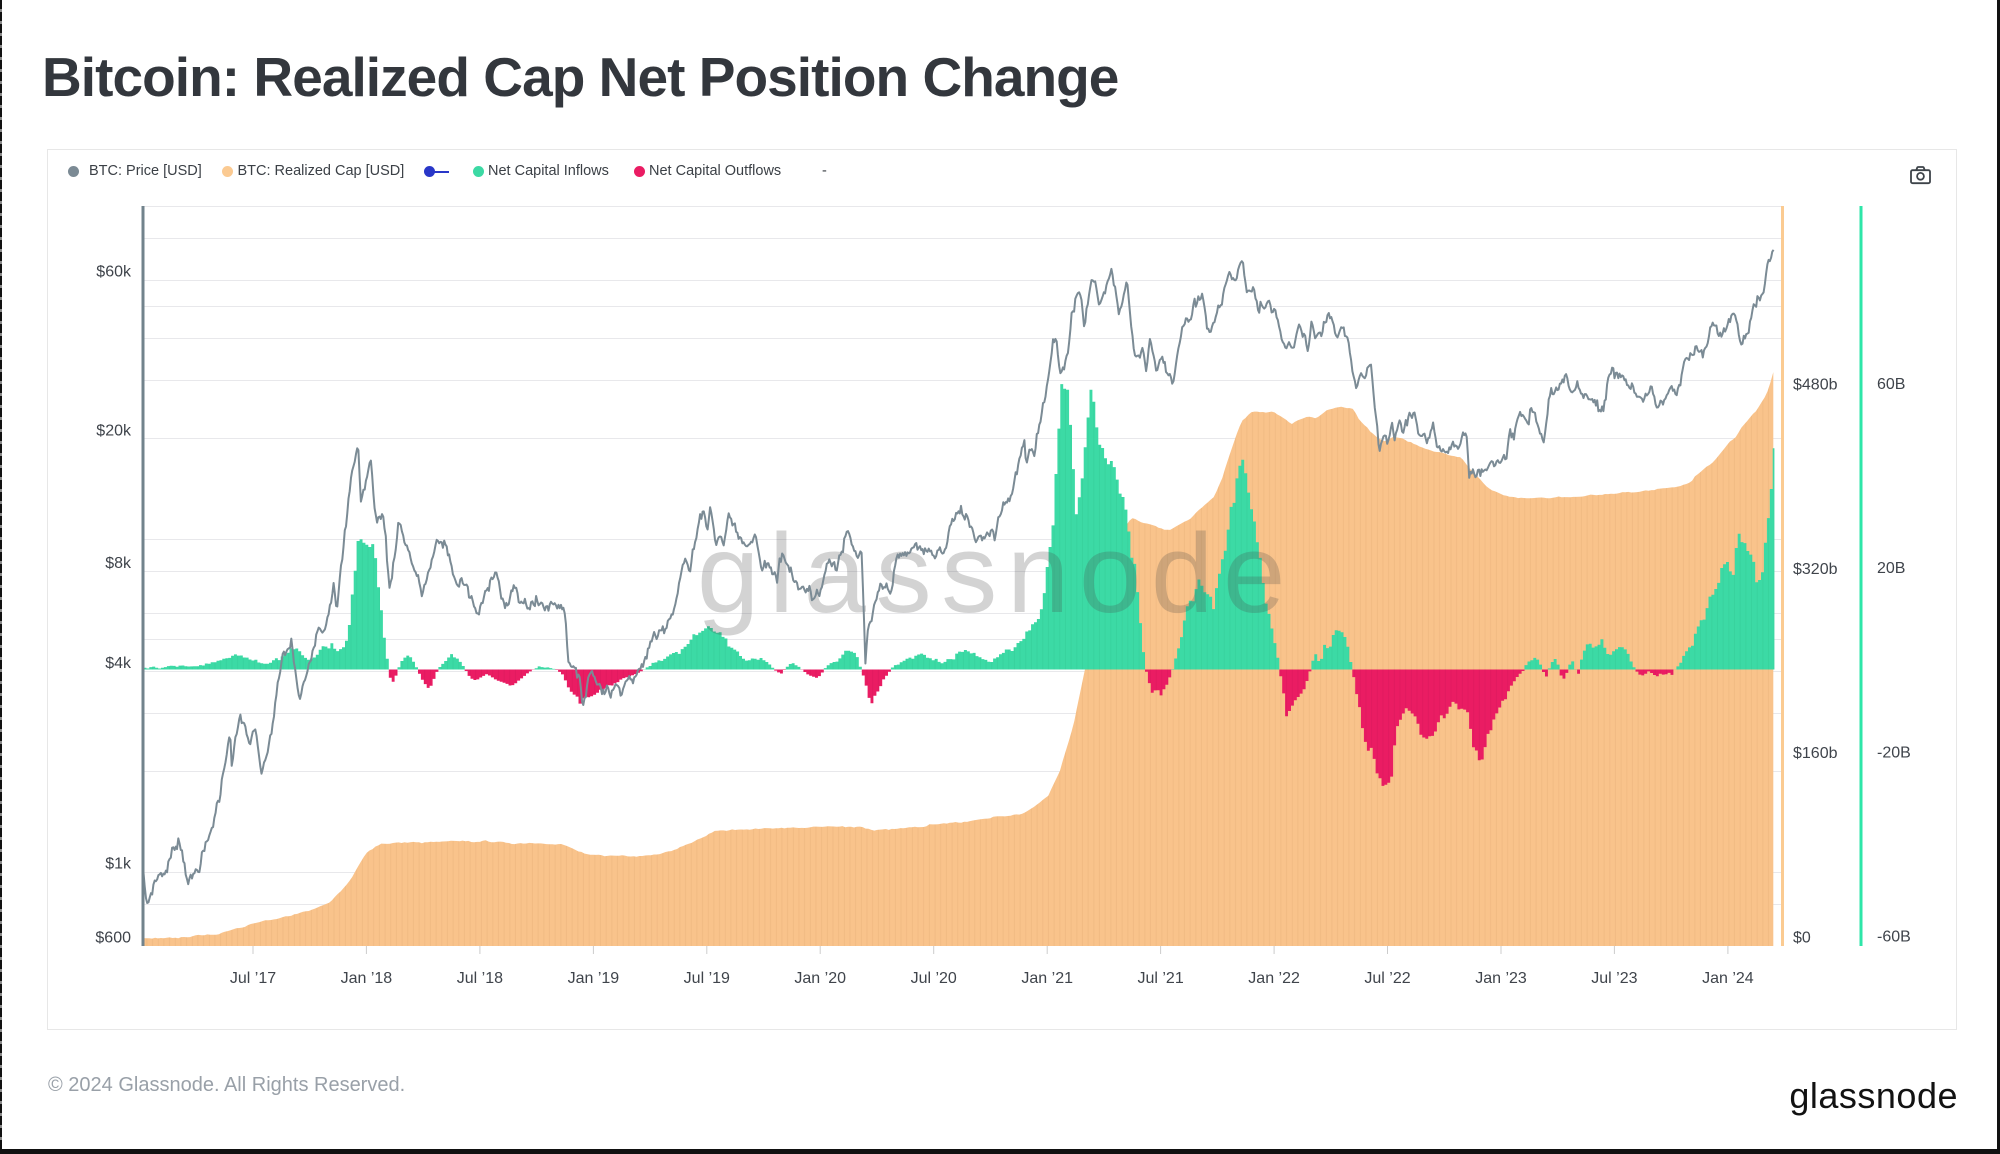 The image size is (2000, 1154). Describe the element at coordinates (1891, 568) in the screenshot. I see `svg-text: 20B` at that location.